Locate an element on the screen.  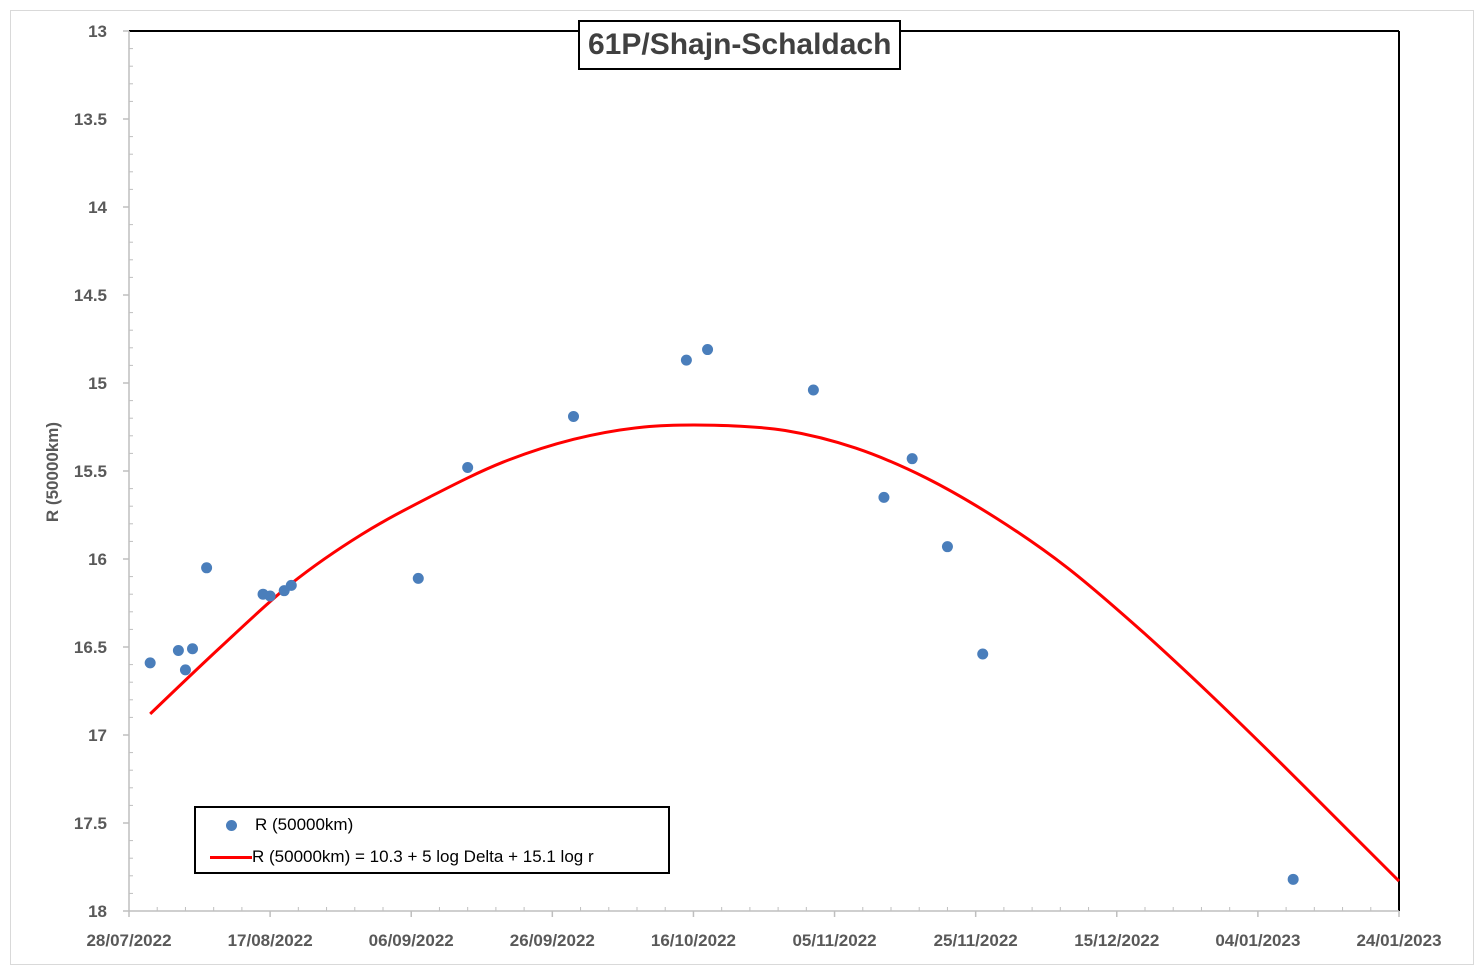
x-tick-label: 04/01/2023 is located at coordinates (1257, 940).